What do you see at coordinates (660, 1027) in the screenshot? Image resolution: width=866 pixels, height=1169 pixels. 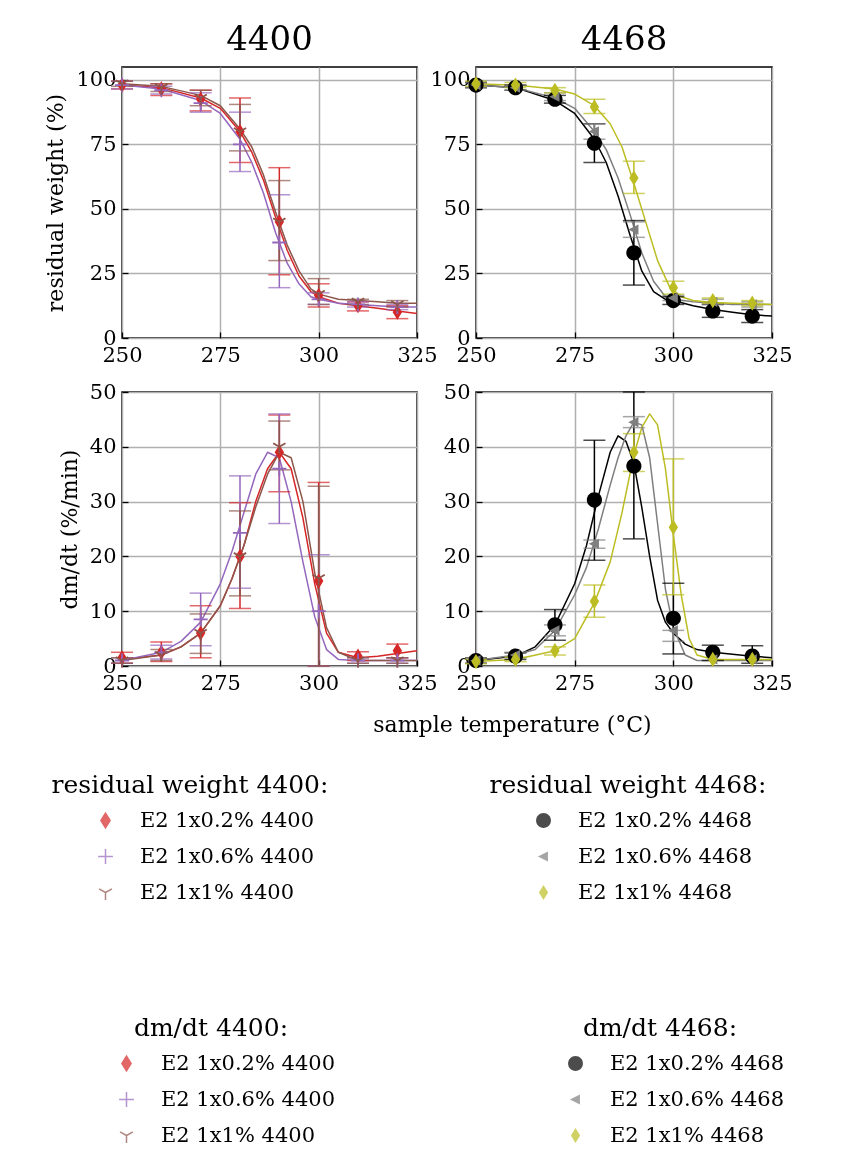 I see `legend-title: dm/dt 4468:` at bounding box center [660, 1027].